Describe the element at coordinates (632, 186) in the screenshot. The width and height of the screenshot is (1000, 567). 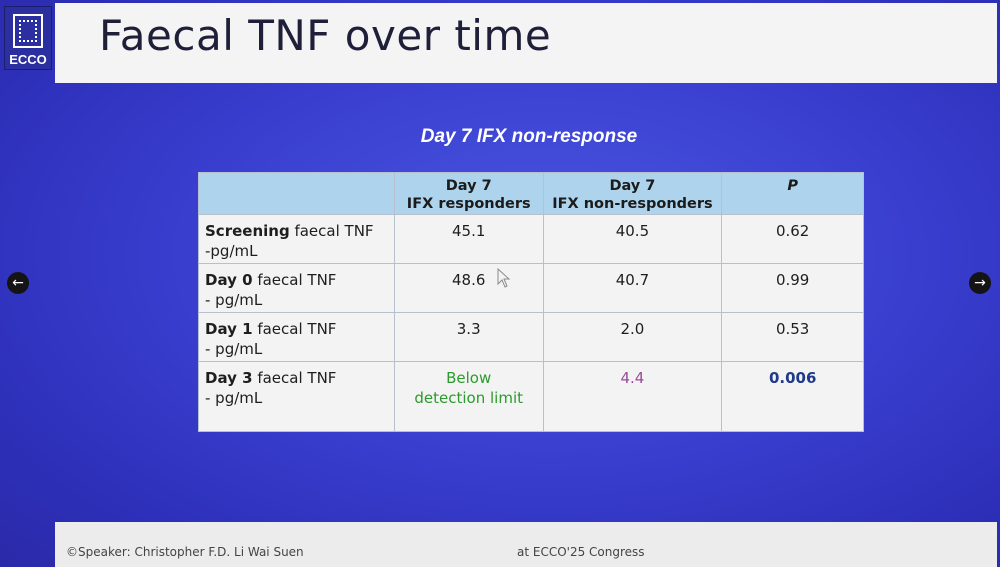
I see `header-non-responders-line1: Day 7` at that location.